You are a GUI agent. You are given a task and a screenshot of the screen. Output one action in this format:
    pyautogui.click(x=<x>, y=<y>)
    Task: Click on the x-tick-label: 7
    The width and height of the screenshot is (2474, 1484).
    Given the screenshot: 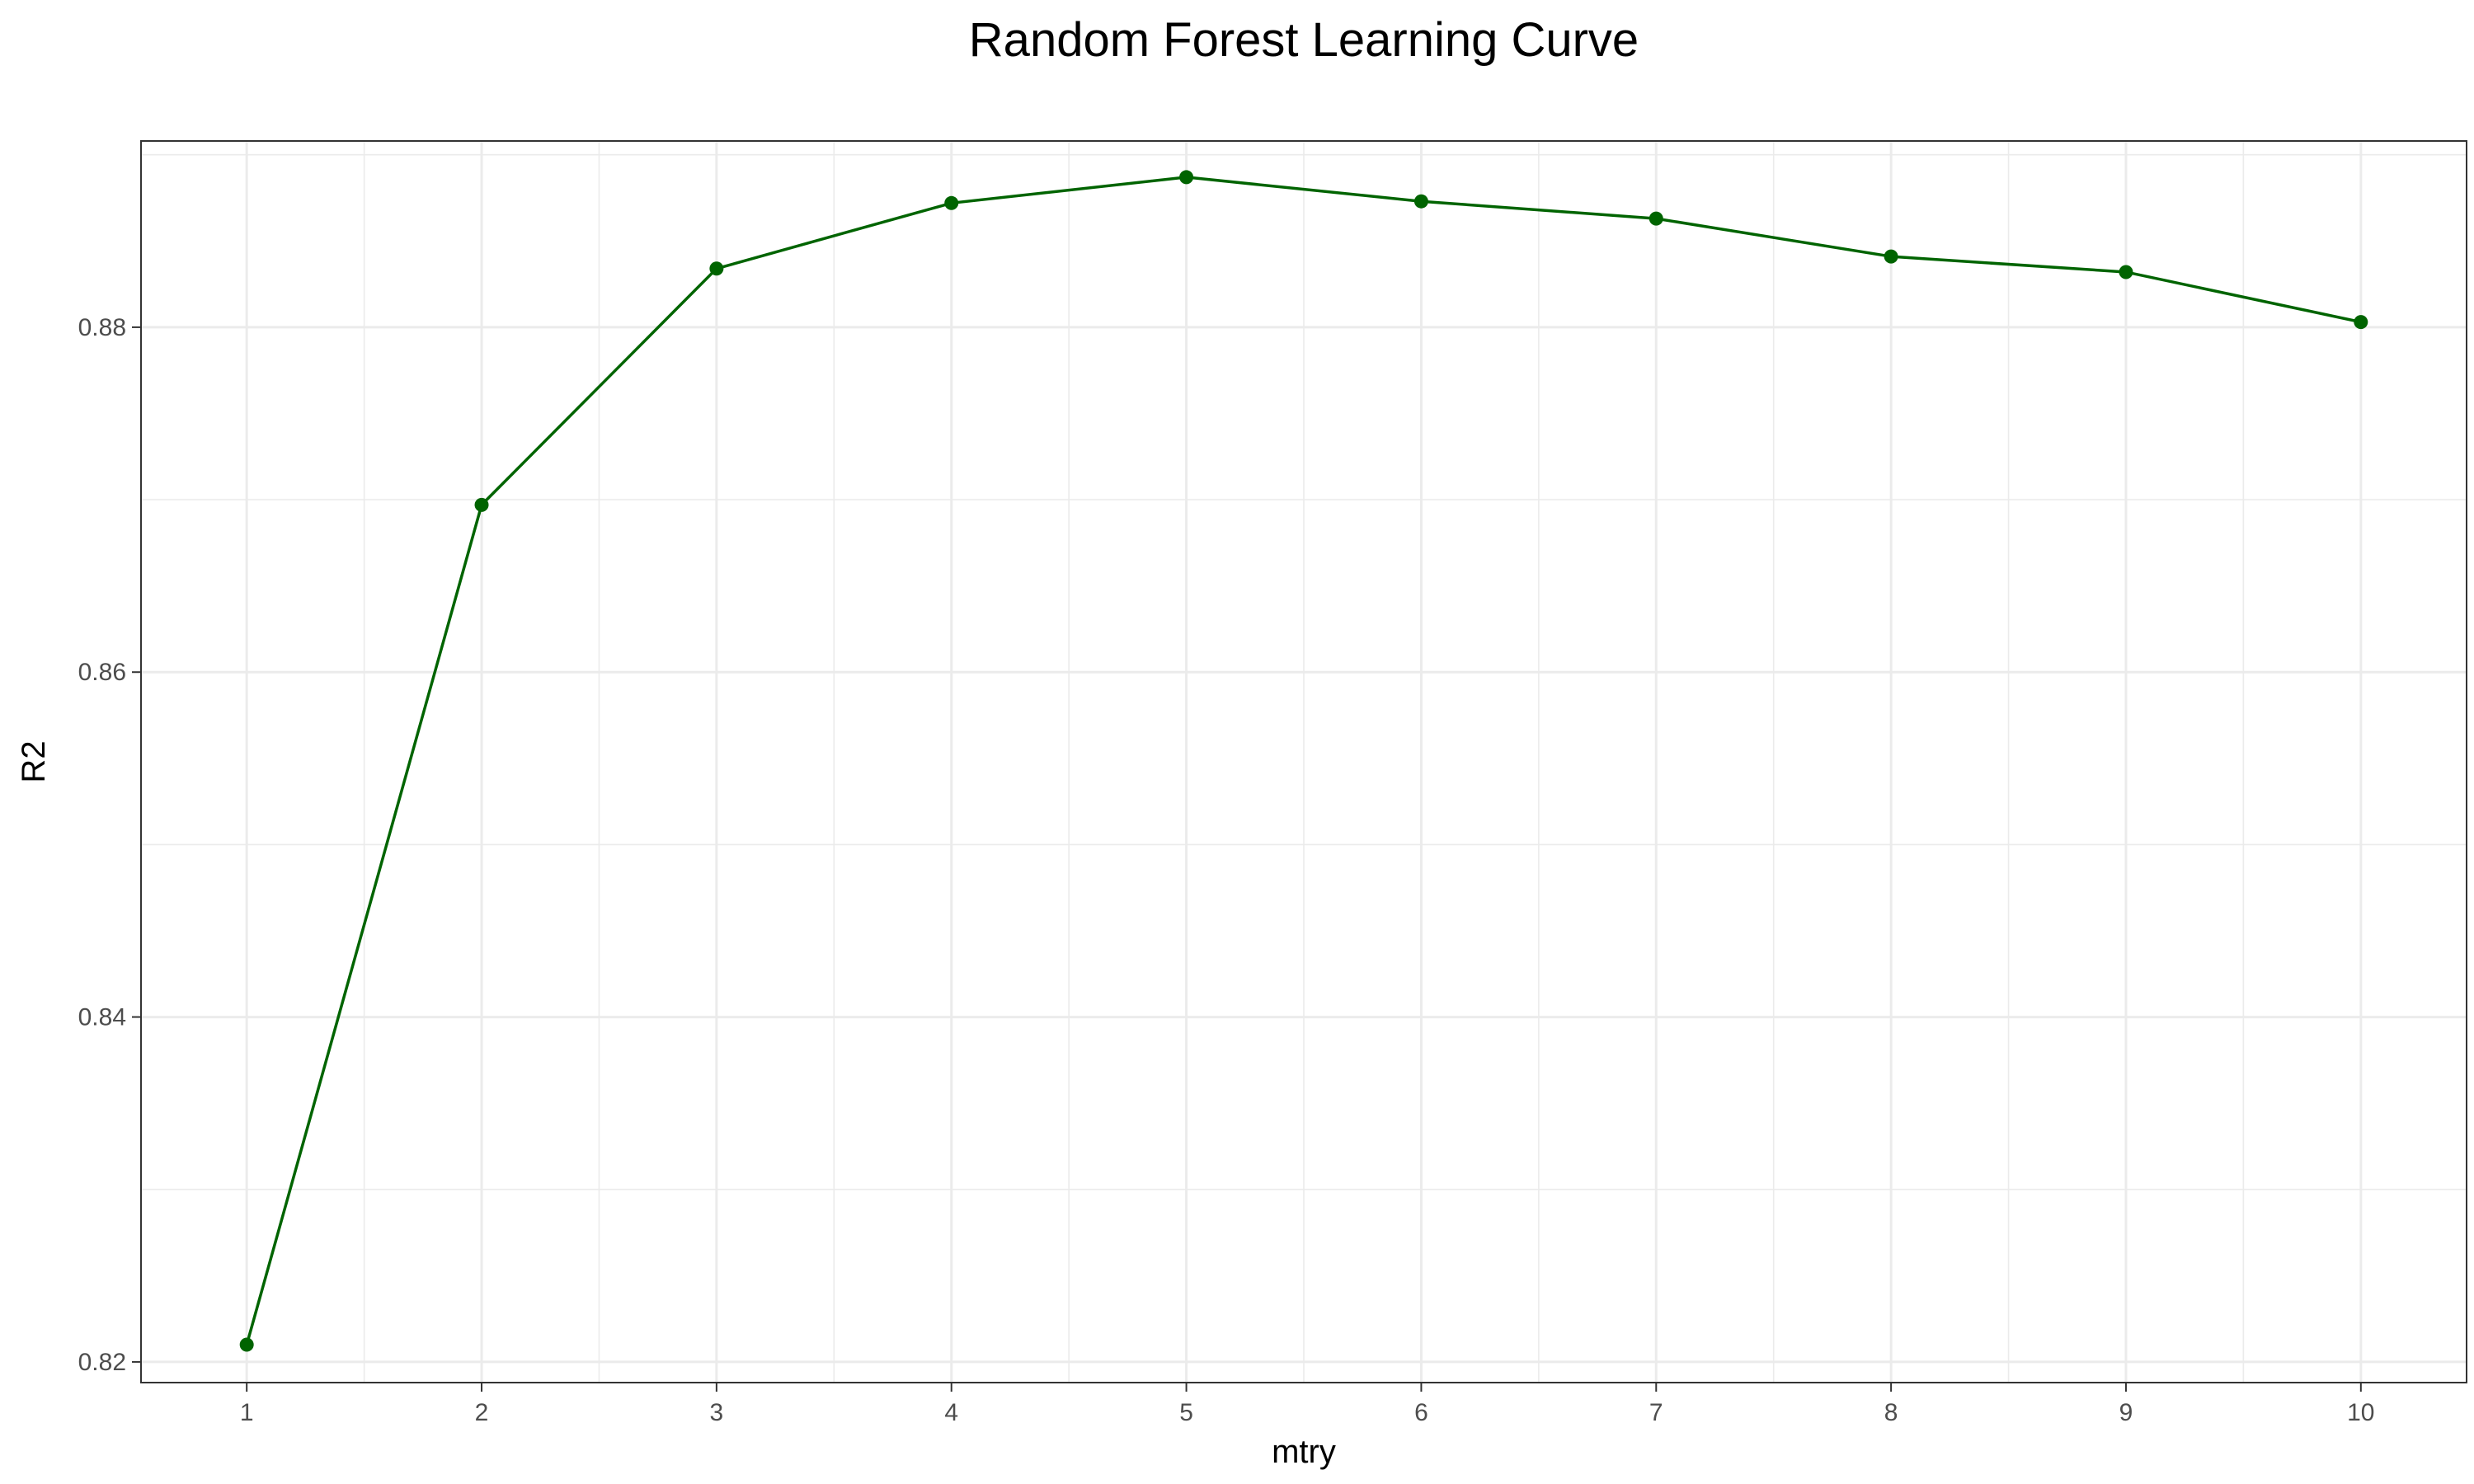 What is the action you would take?
    pyautogui.click(x=1656, y=1412)
    